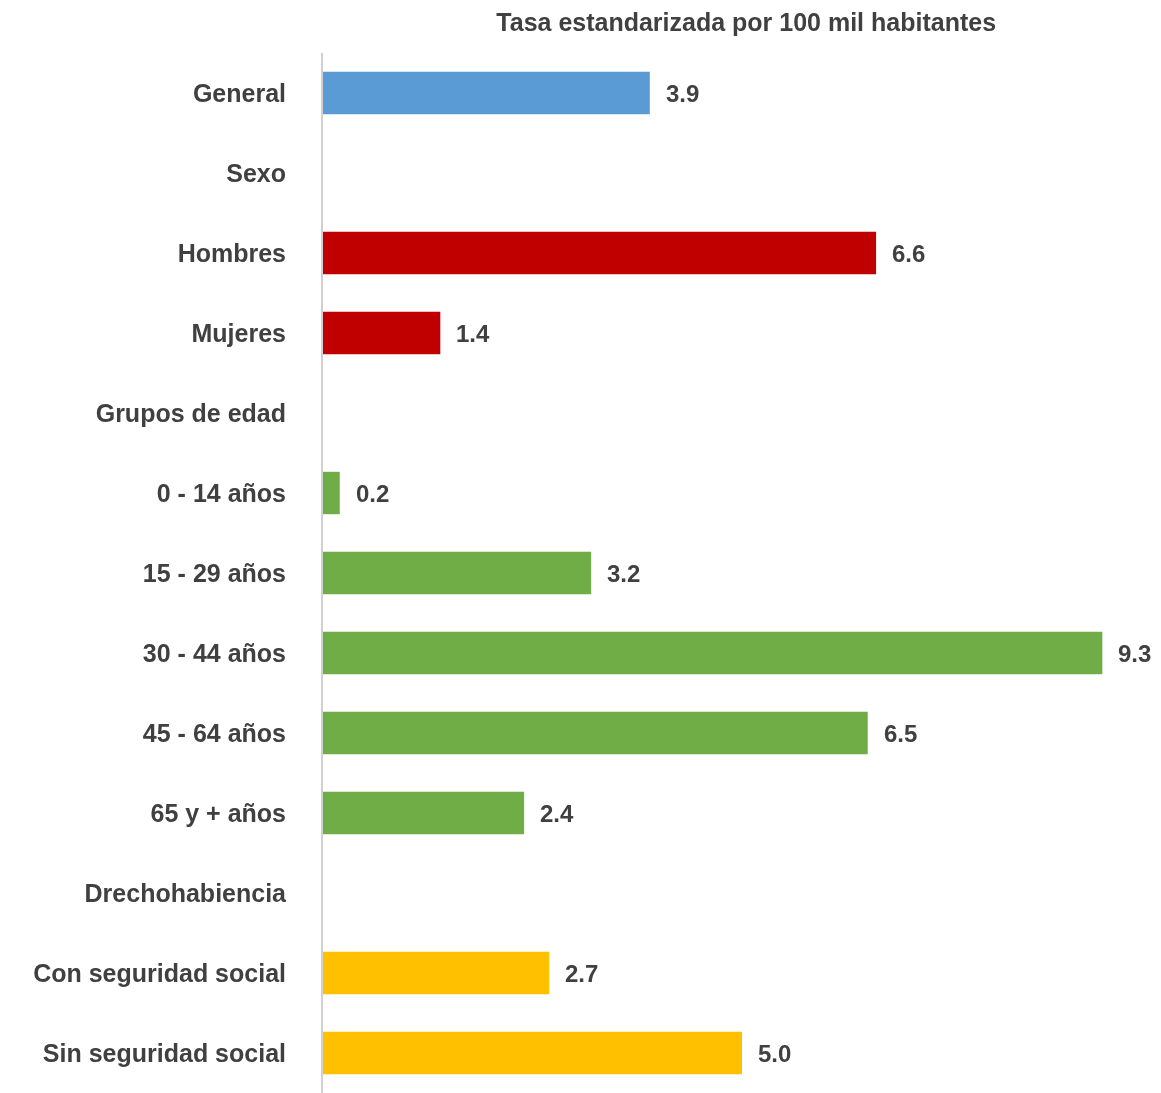  Describe the element at coordinates (221, 492) in the screenshot. I see `y-tick-label: 0 - 14 años` at that location.